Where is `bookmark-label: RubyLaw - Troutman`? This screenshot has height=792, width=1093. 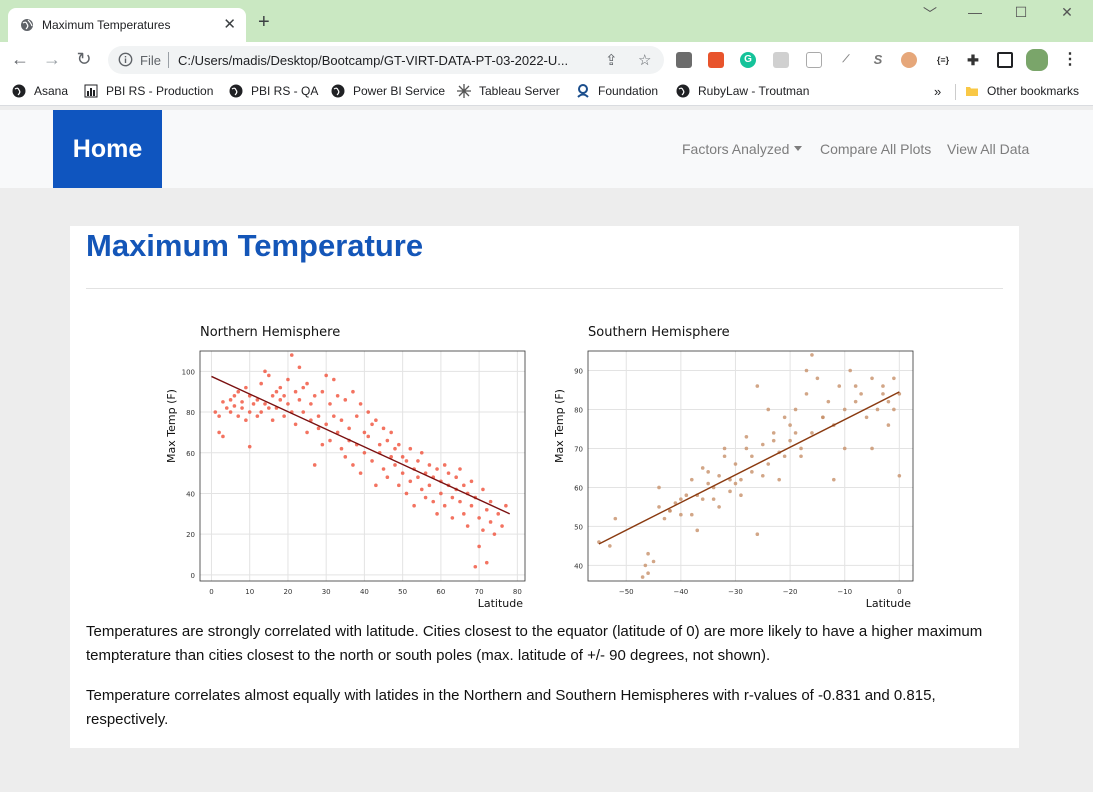
bookmark-label: RubyLaw - Troutman is located at coordinates (754, 91).